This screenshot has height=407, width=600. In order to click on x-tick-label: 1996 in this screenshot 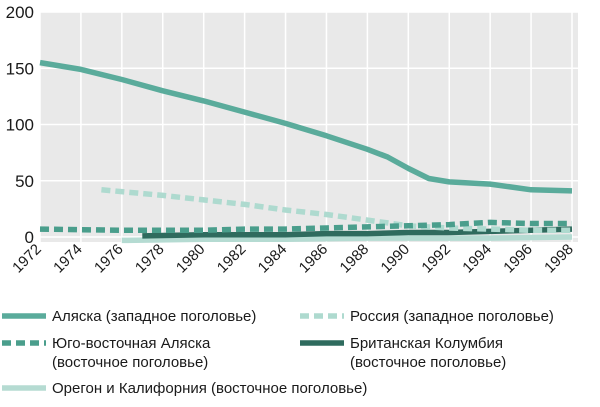, I will do `click(518, 259)`.